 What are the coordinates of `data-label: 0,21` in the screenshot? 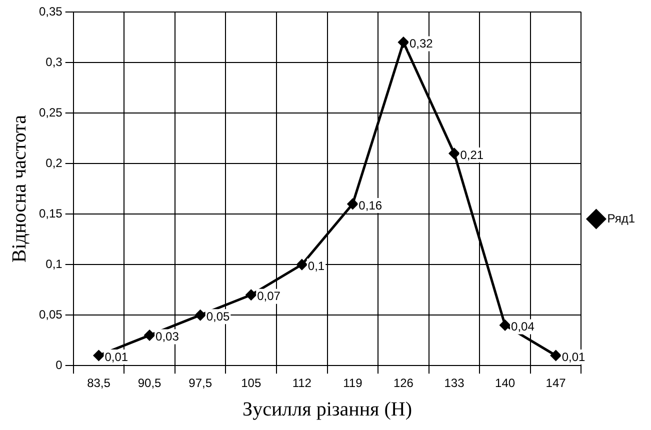 It's located at (472, 155).